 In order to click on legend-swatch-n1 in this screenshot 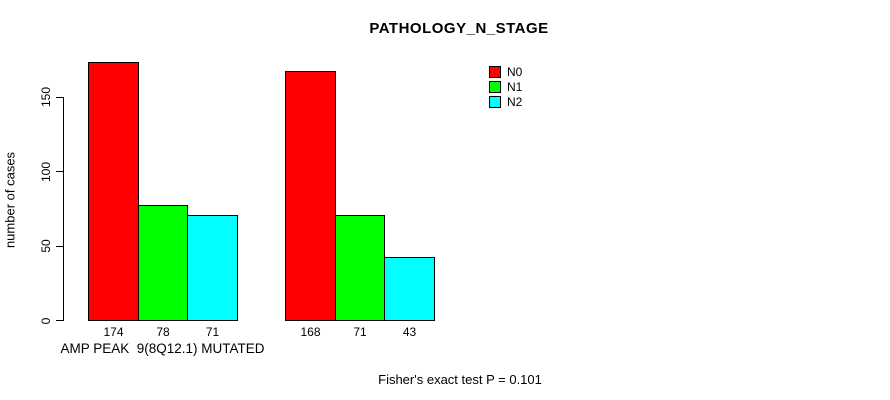, I will do `click(495, 86)`.